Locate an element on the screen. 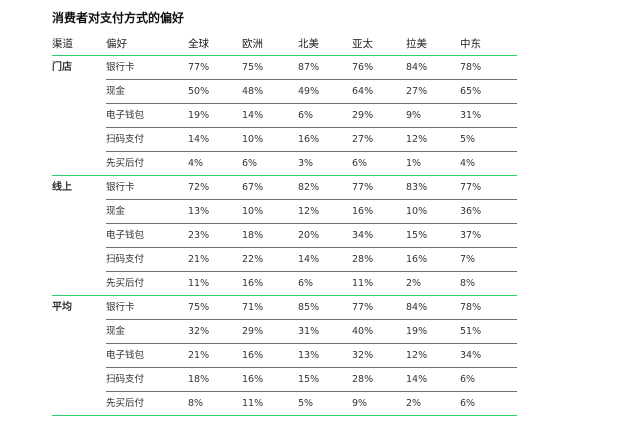 The height and width of the screenshot is (424, 640). value-cell: 15% is located at coordinates (309, 379).